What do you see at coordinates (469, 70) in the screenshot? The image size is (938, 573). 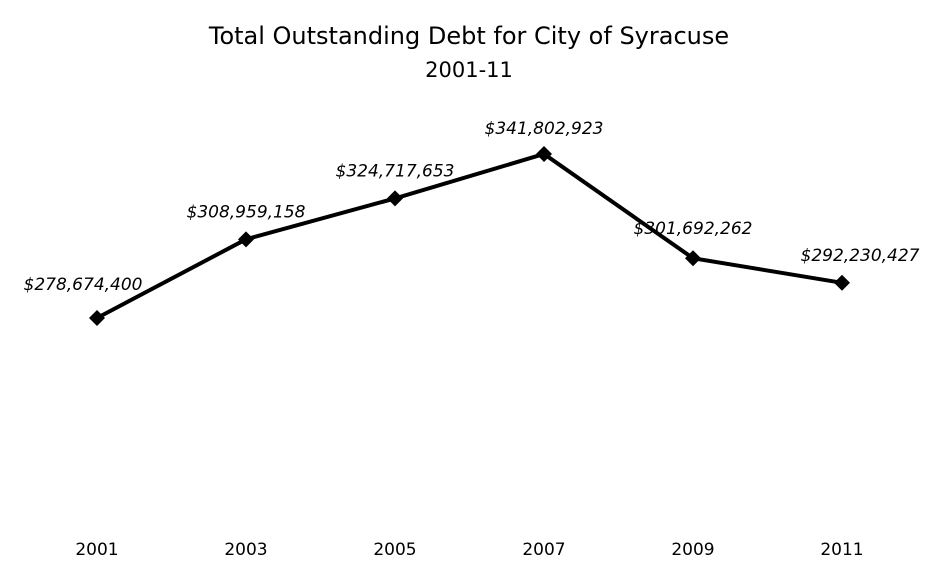 I see `chart-subtitle: 2001-11` at bounding box center [469, 70].